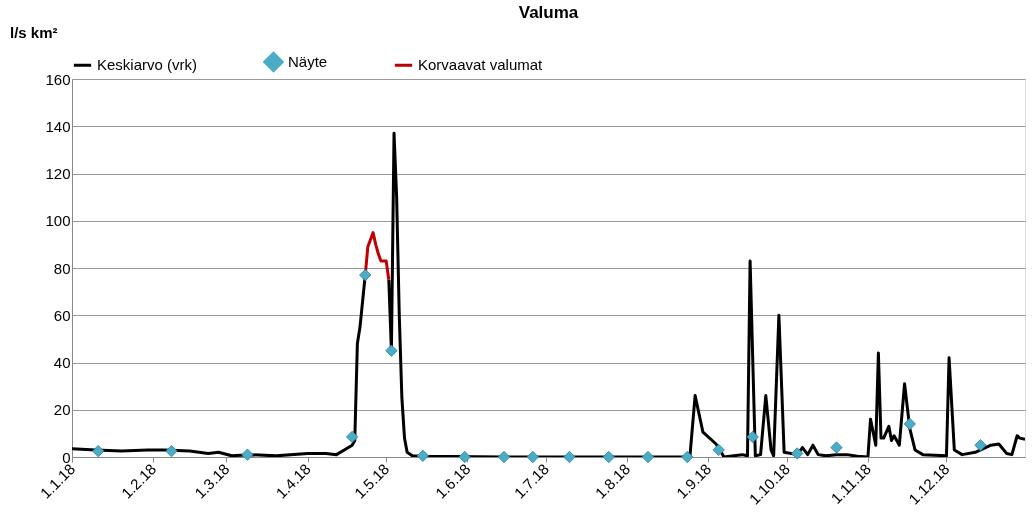 The image size is (1035, 512). Describe the element at coordinates (481, 65) in the screenshot. I see `legend-label: Korvaavat valumat` at that location.